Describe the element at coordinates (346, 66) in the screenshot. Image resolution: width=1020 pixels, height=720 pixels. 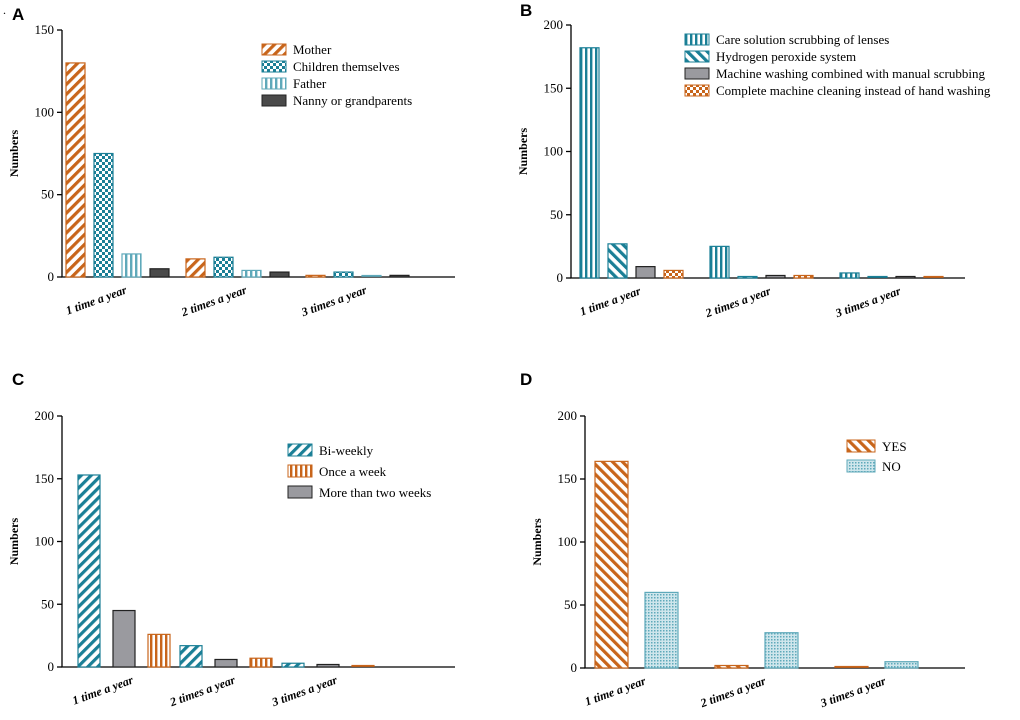
I see `legend-label: Children themselves` at that location.